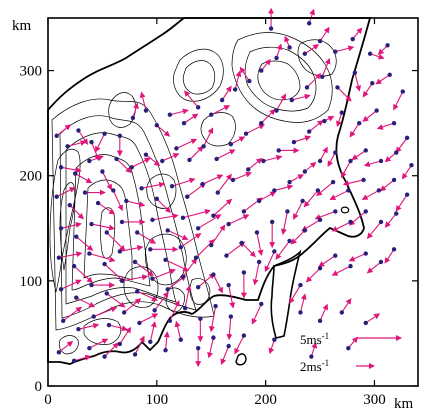 Image resolution: width=439 pixels, height=414 pixels. Describe the element at coordinates (379, 352) in the screenshot. I see `legend-arrows` at that location.